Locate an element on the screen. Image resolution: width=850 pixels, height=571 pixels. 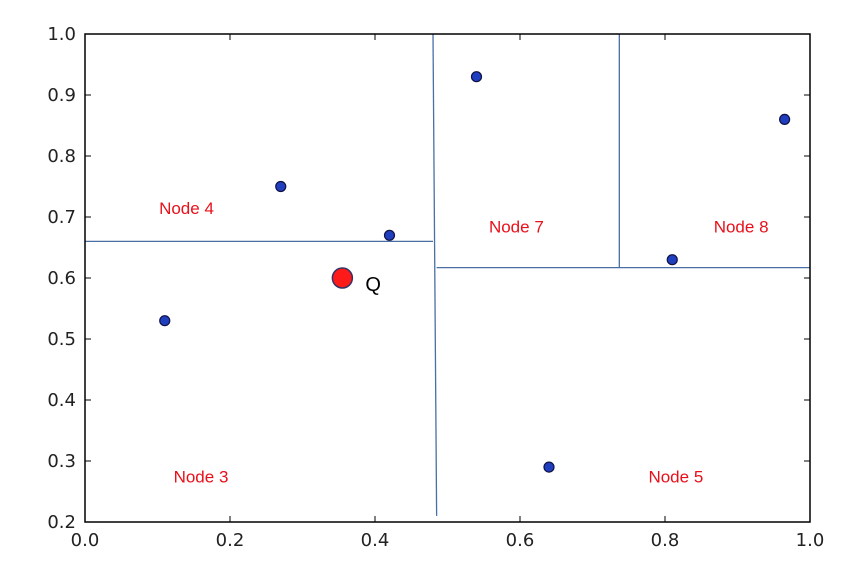
region-label-node-5: Node 5 is located at coordinates (675, 476).